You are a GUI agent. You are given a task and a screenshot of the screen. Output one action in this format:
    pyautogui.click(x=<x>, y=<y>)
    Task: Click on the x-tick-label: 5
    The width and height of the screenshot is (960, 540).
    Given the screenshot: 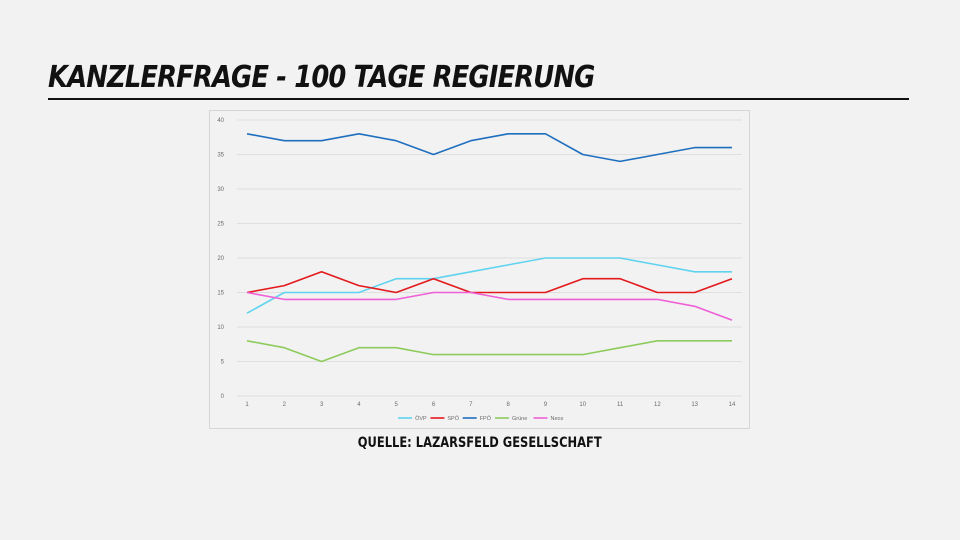 What is the action you would take?
    pyautogui.click(x=397, y=405)
    